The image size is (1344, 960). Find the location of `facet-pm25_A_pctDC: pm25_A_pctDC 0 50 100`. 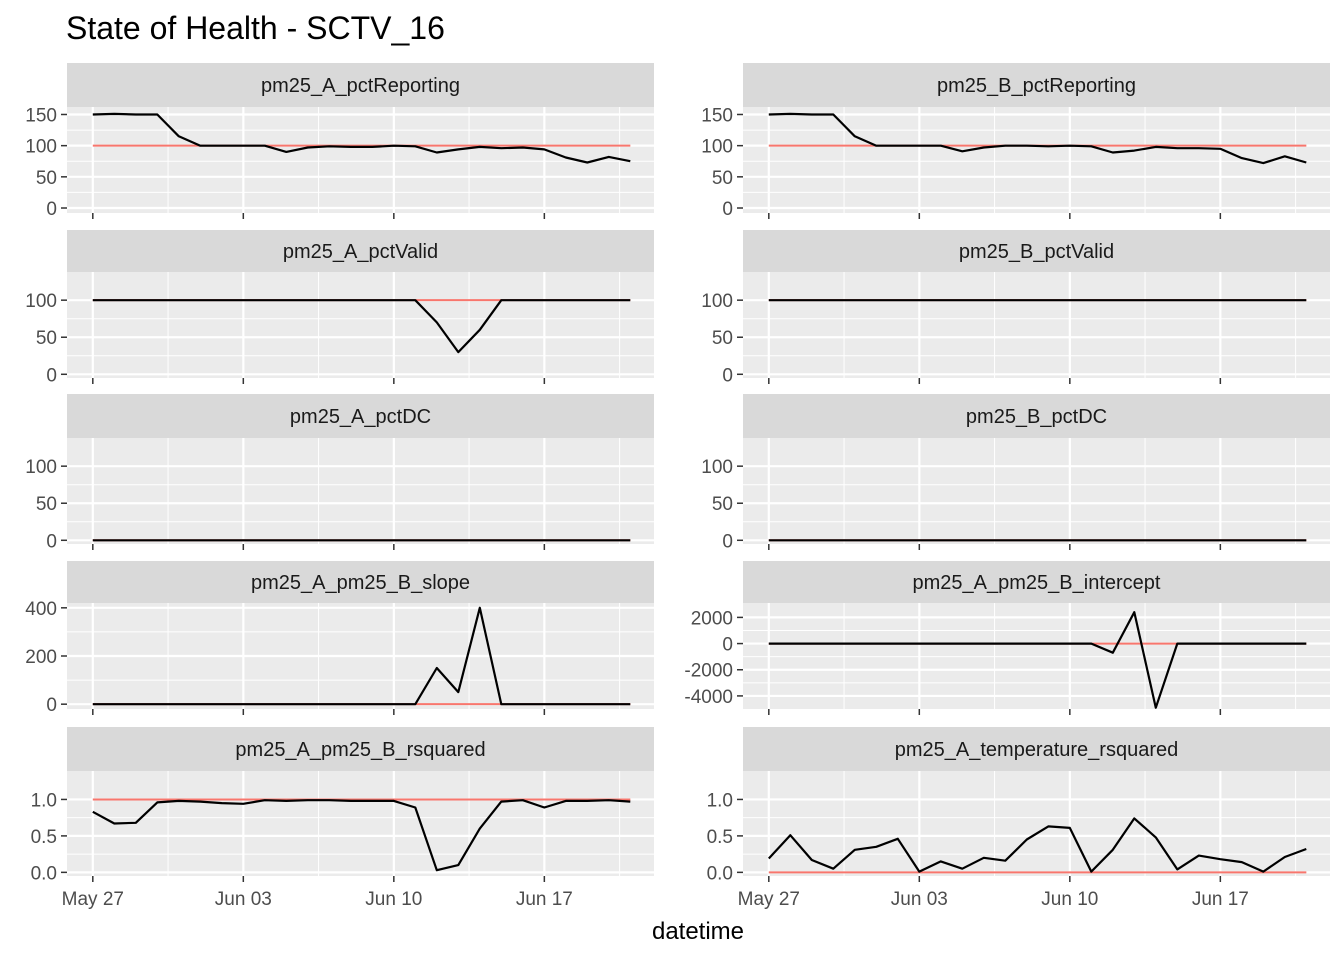

facet-pm25_A_pctDC: pm25_A_pctDC 0 50 100 is located at coordinates (339, 473).